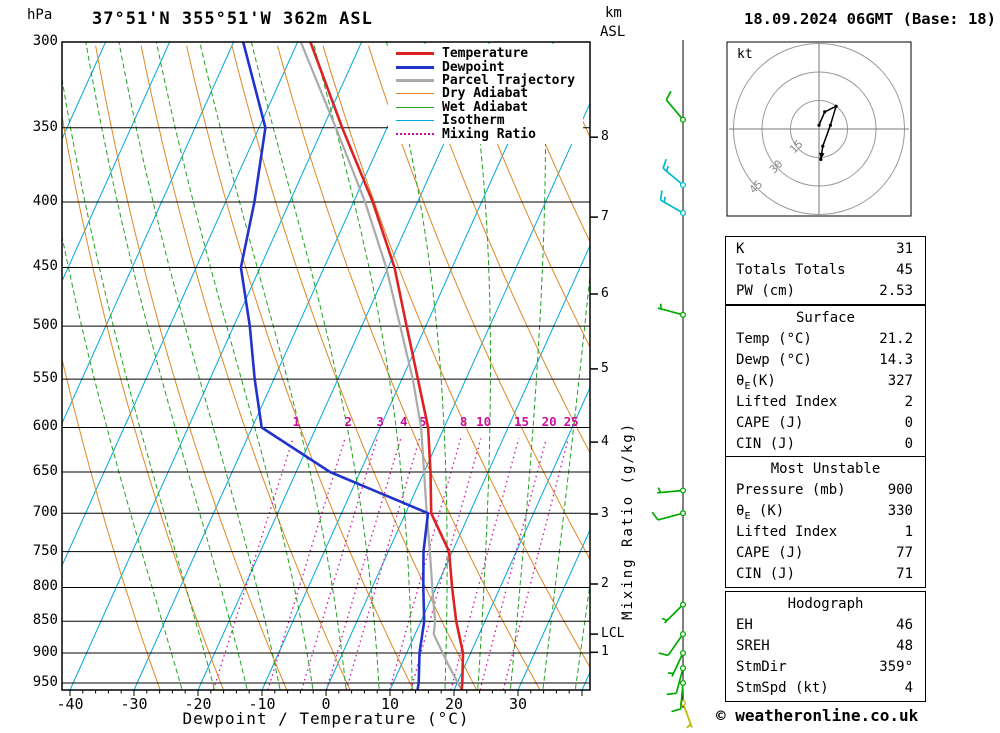 The height and width of the screenshot is (733, 1000). I want to click on pressure-tick-label: 700, so click(45, 512).